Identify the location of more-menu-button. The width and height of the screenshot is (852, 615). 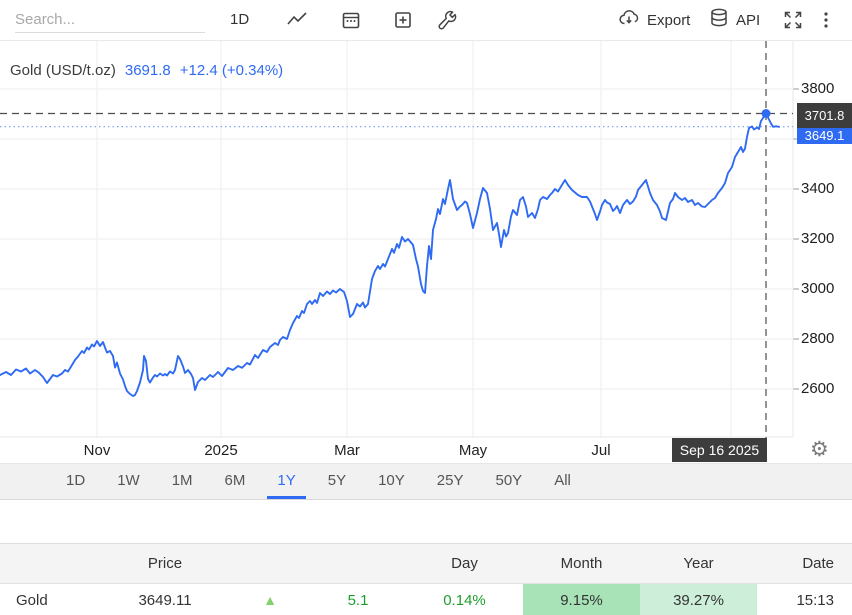
(826, 20).